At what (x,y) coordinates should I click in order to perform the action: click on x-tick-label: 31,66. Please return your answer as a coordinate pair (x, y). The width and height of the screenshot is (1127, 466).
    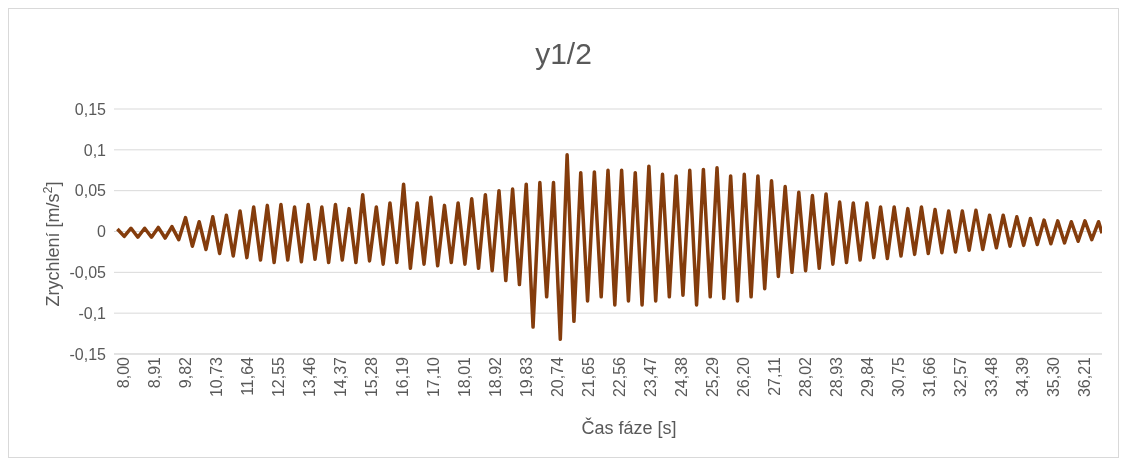
    Looking at the image, I should click on (929, 377).